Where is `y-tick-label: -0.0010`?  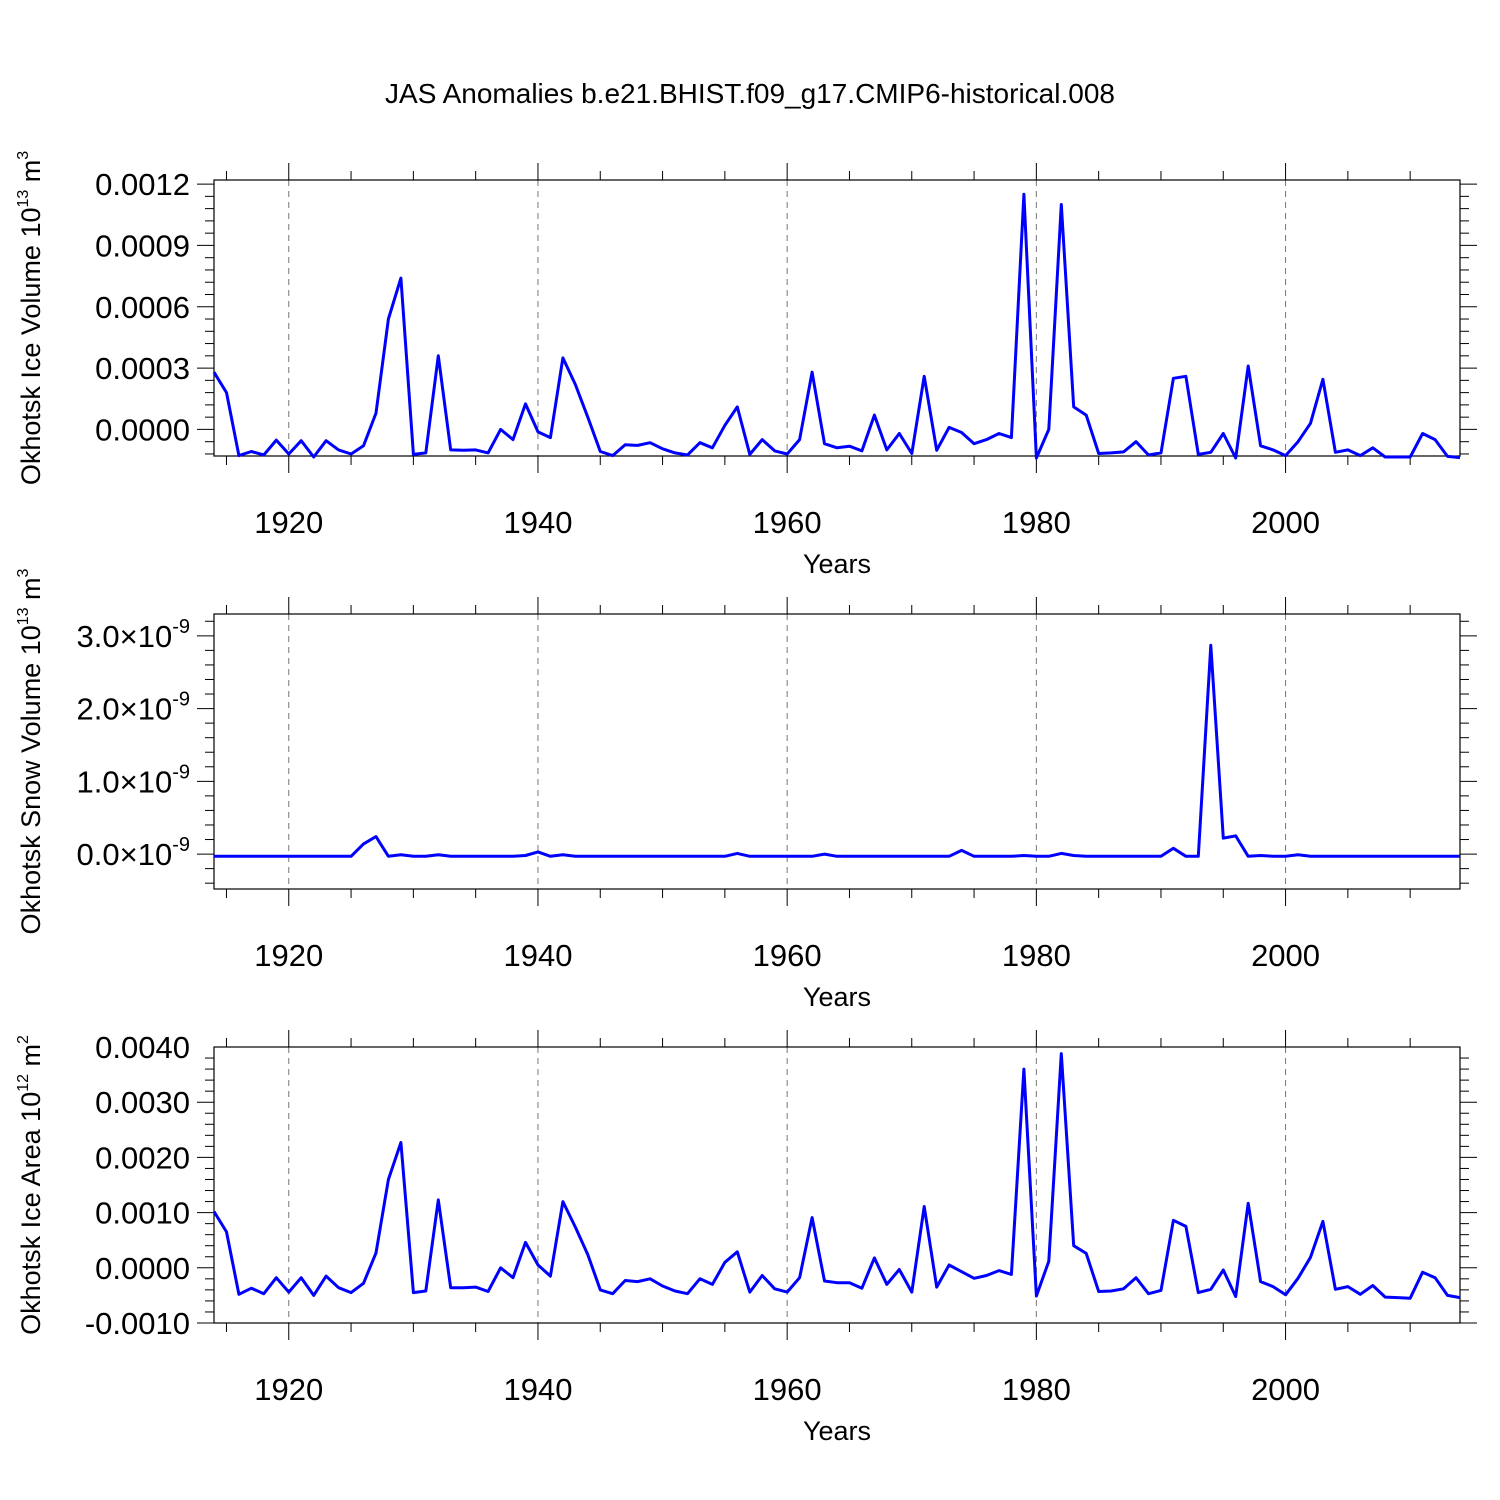
y-tick-label: -0.0010 is located at coordinates (137, 1323).